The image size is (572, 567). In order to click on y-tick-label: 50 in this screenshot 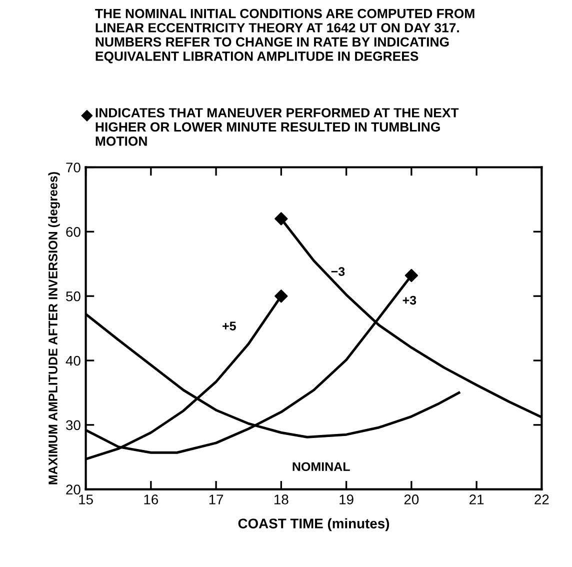, I will do `click(73, 296)`.